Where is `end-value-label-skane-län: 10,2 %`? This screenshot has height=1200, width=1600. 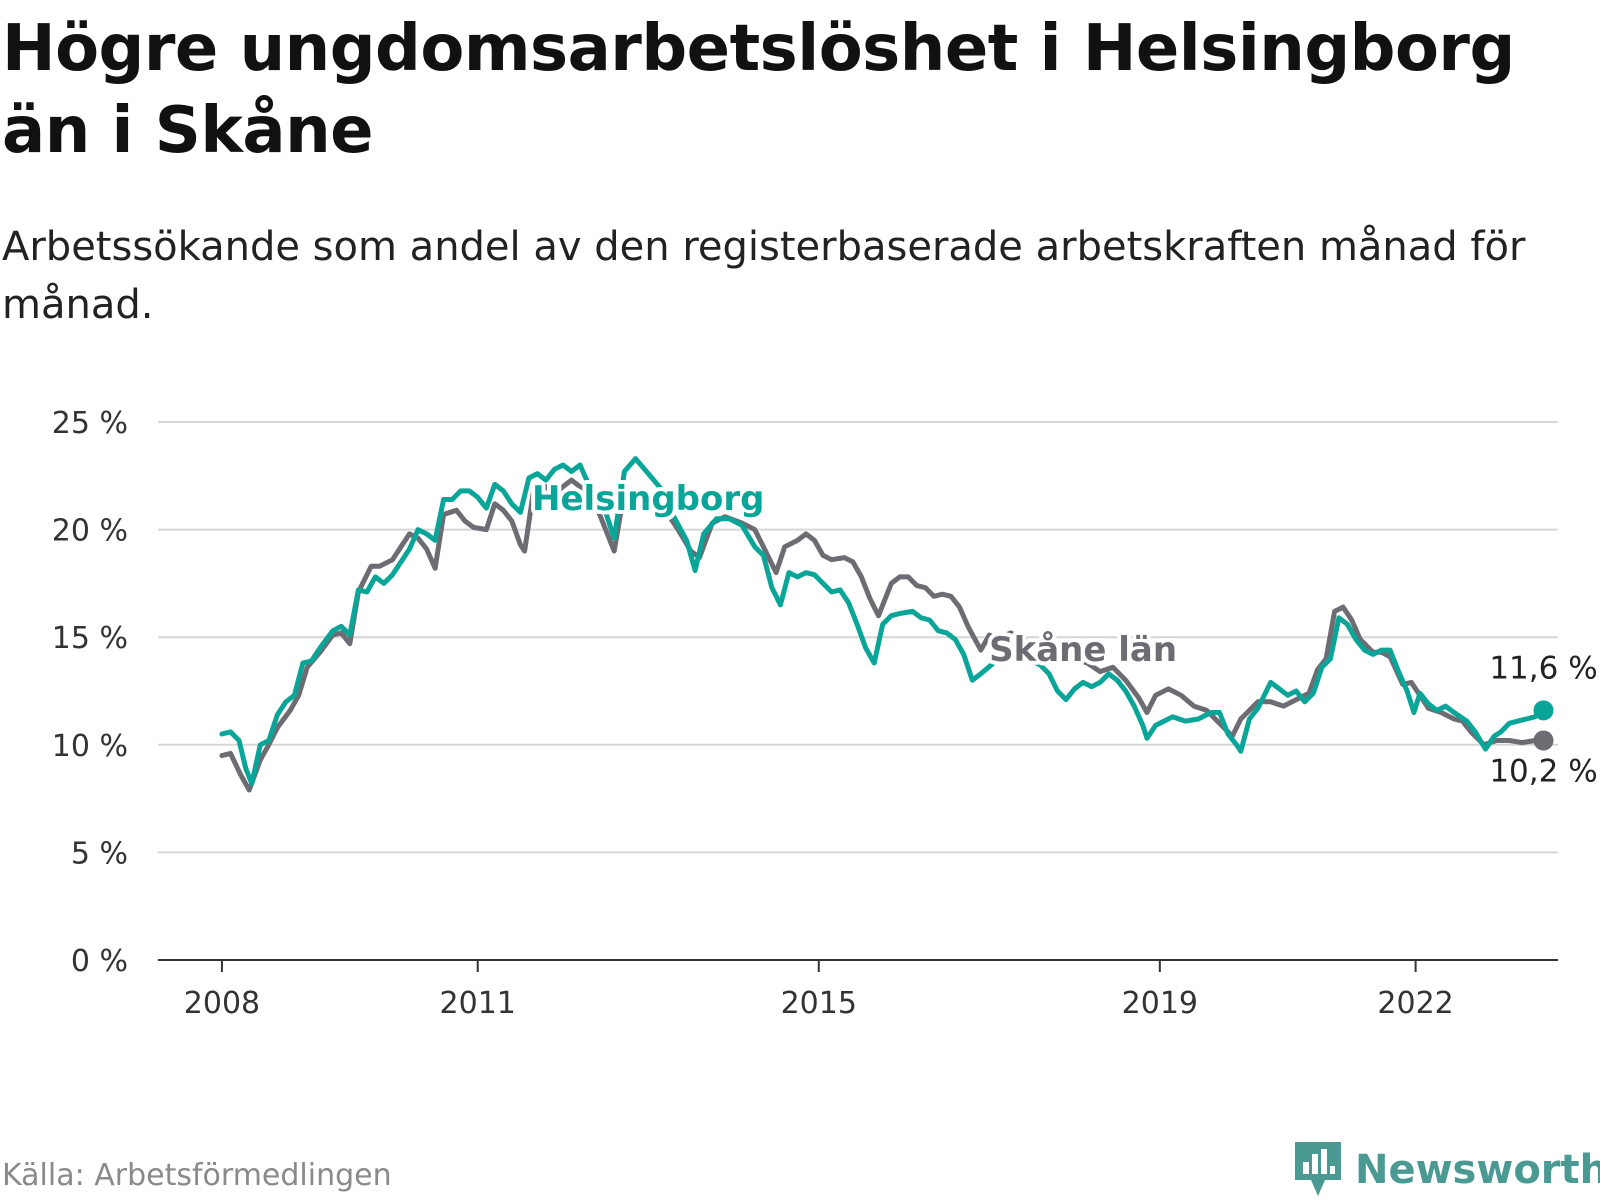
end-value-label-skane-län: 10,2 % is located at coordinates (1543, 771).